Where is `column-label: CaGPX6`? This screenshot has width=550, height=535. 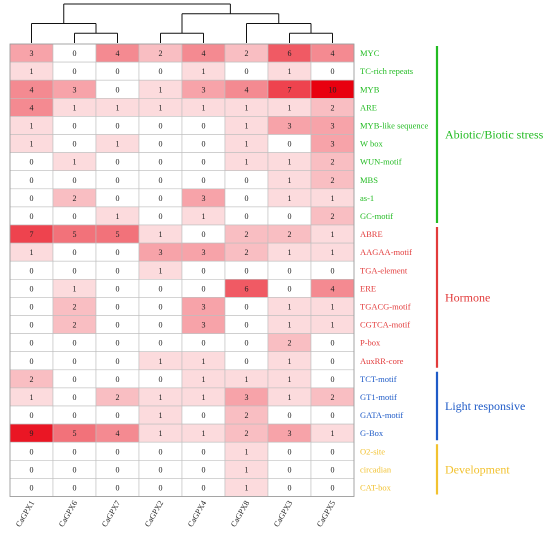
column-label: CaGPX6 is located at coordinates (68, 514).